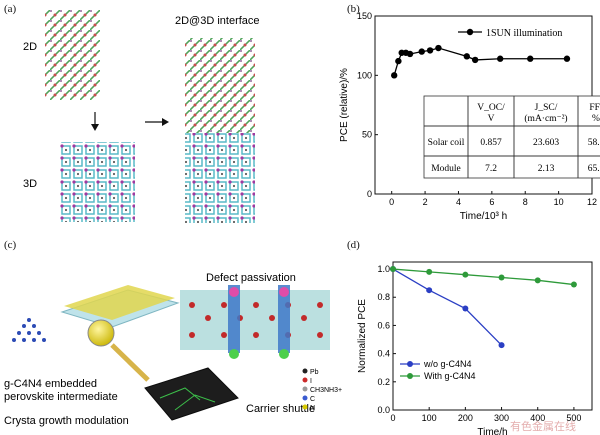 The width and height of the screenshot is (600, 435). What do you see at coordinates (383, 410) in the screenshot?
I see `y-tick-label: 0.0` at bounding box center [383, 410].